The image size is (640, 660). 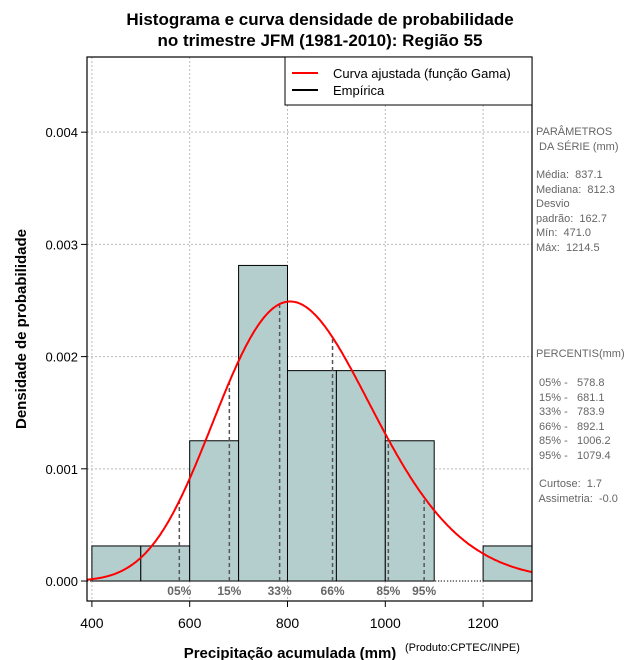 What do you see at coordinates (61, 132) in the screenshot?
I see `y-tick-label: 0.004` at bounding box center [61, 132].